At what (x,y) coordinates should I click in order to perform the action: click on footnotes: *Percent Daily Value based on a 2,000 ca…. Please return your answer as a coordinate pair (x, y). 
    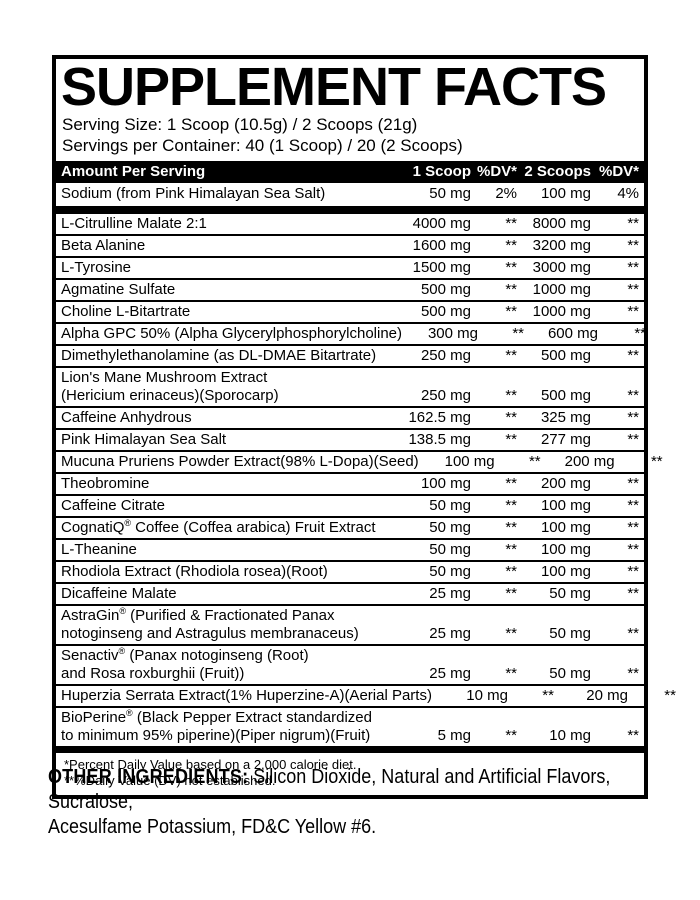
    Looking at the image, I should click on (350, 774).